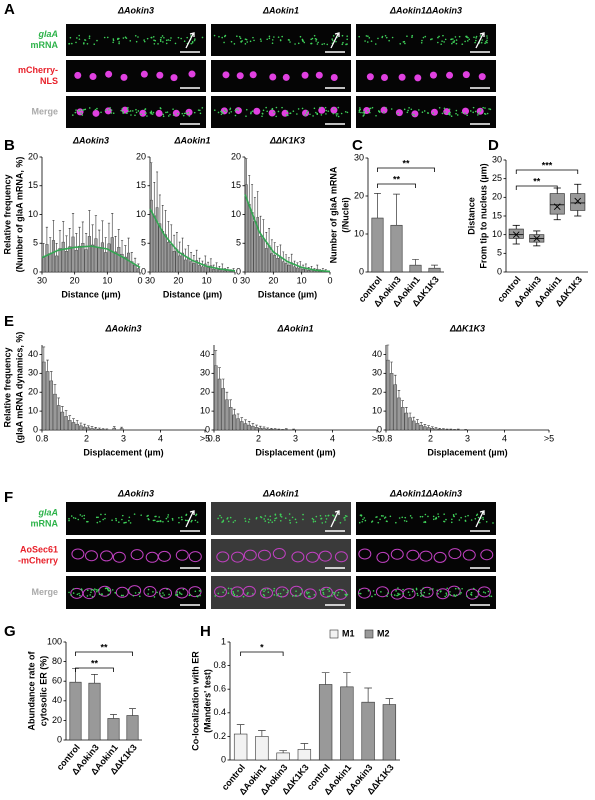 The height and width of the screenshot is (800, 595). Describe the element at coordinates (35, 429) in the screenshot. I see `y-tick-label: 0` at that location.